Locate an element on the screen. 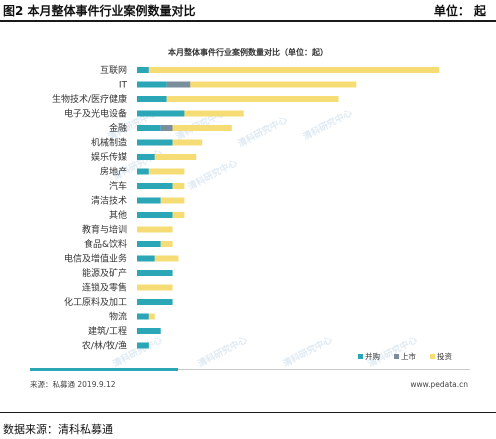 This screenshot has width=496, height=439. legend-label: 投资 is located at coordinates (444, 356).